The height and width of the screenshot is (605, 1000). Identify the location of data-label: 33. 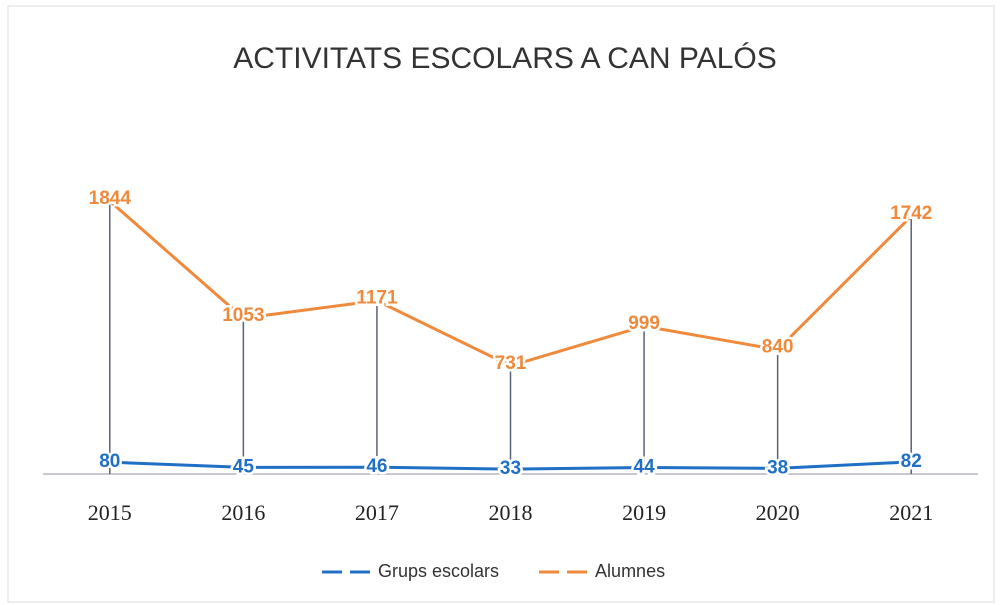
(510, 468).